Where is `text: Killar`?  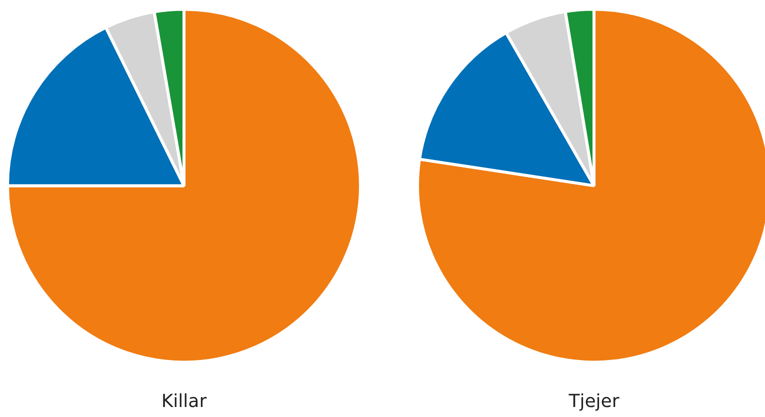 text: Killar is located at coordinates (184, 401).